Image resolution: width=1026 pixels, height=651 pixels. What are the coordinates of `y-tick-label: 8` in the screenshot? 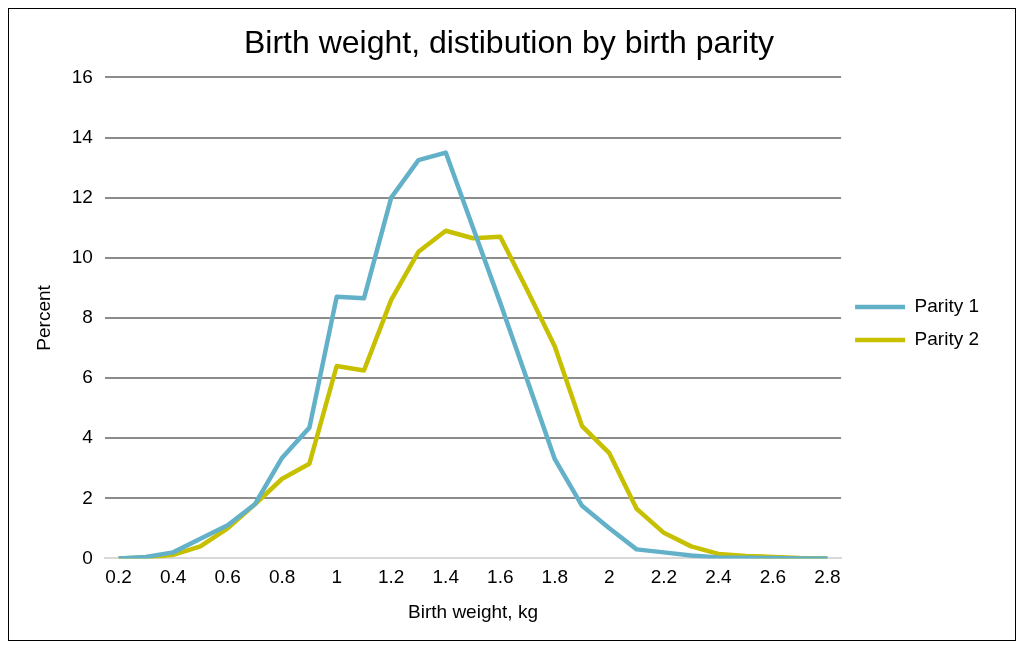 It's located at (87, 317).